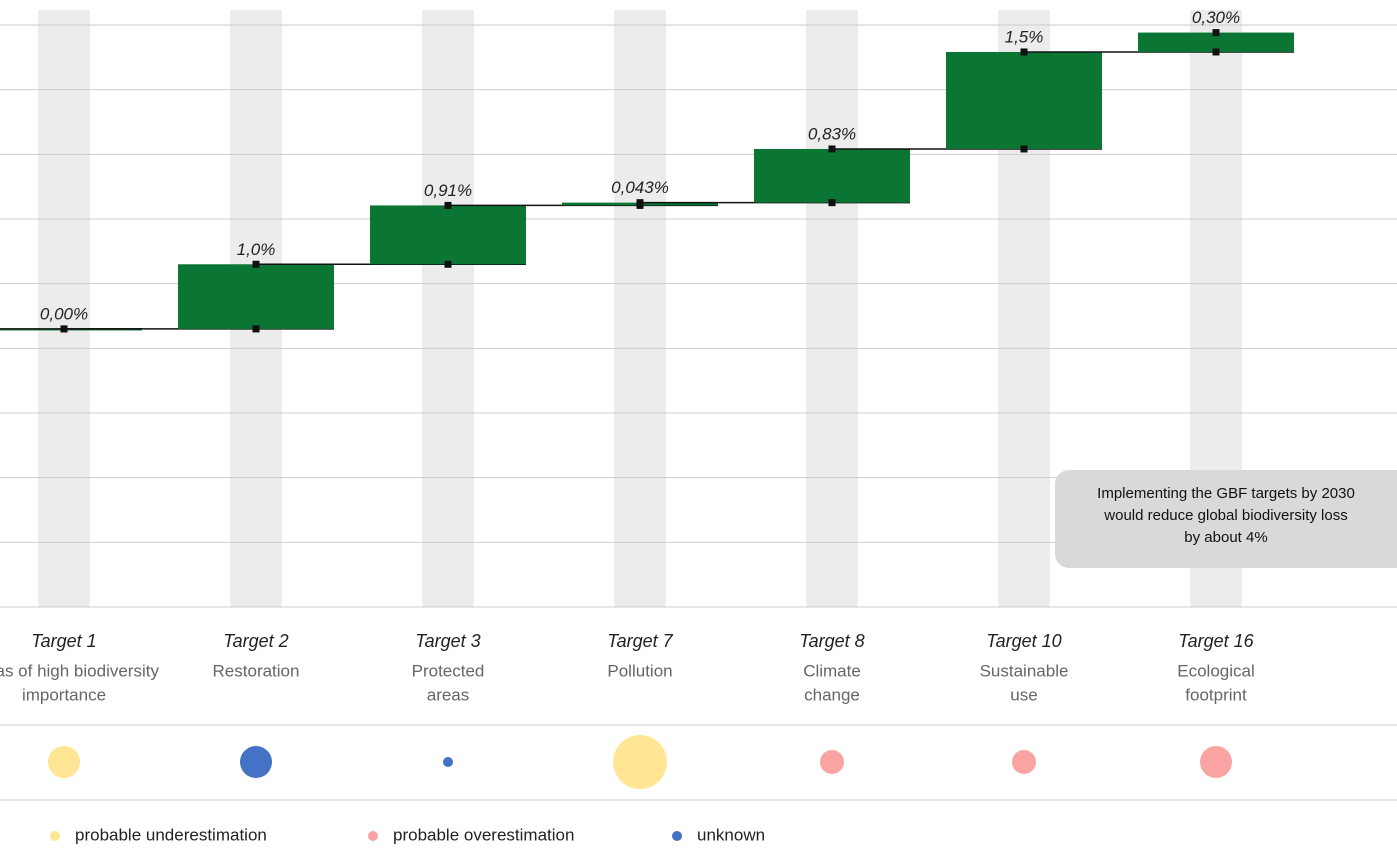 The width and height of the screenshot is (1397, 850). I want to click on legend-label: probable underestimation, so click(171, 834).